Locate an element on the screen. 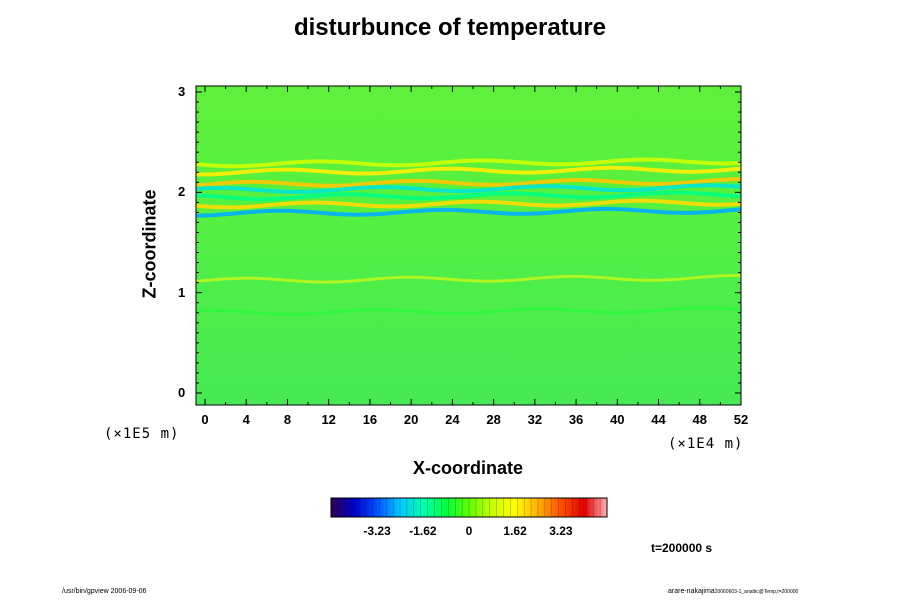 The width and height of the screenshot is (900, 600). footer-author-name: arare-nakajima is located at coordinates (691, 591).